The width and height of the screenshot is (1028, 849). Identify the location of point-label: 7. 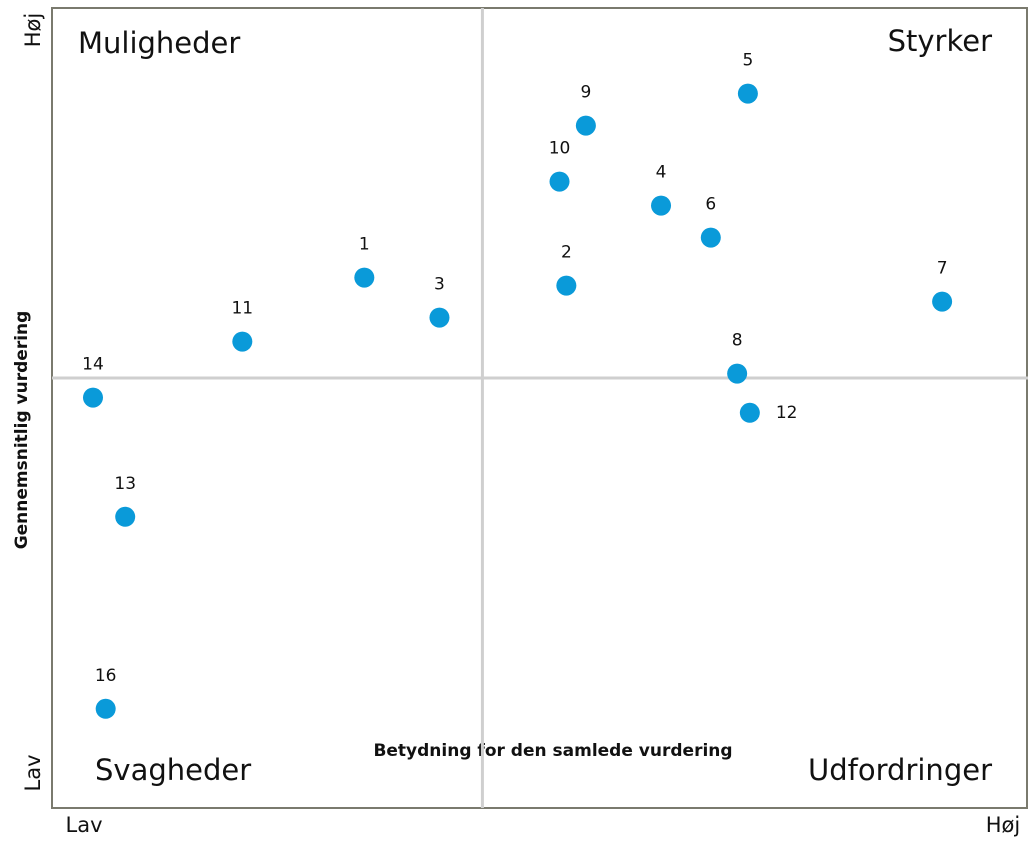
(942, 269).